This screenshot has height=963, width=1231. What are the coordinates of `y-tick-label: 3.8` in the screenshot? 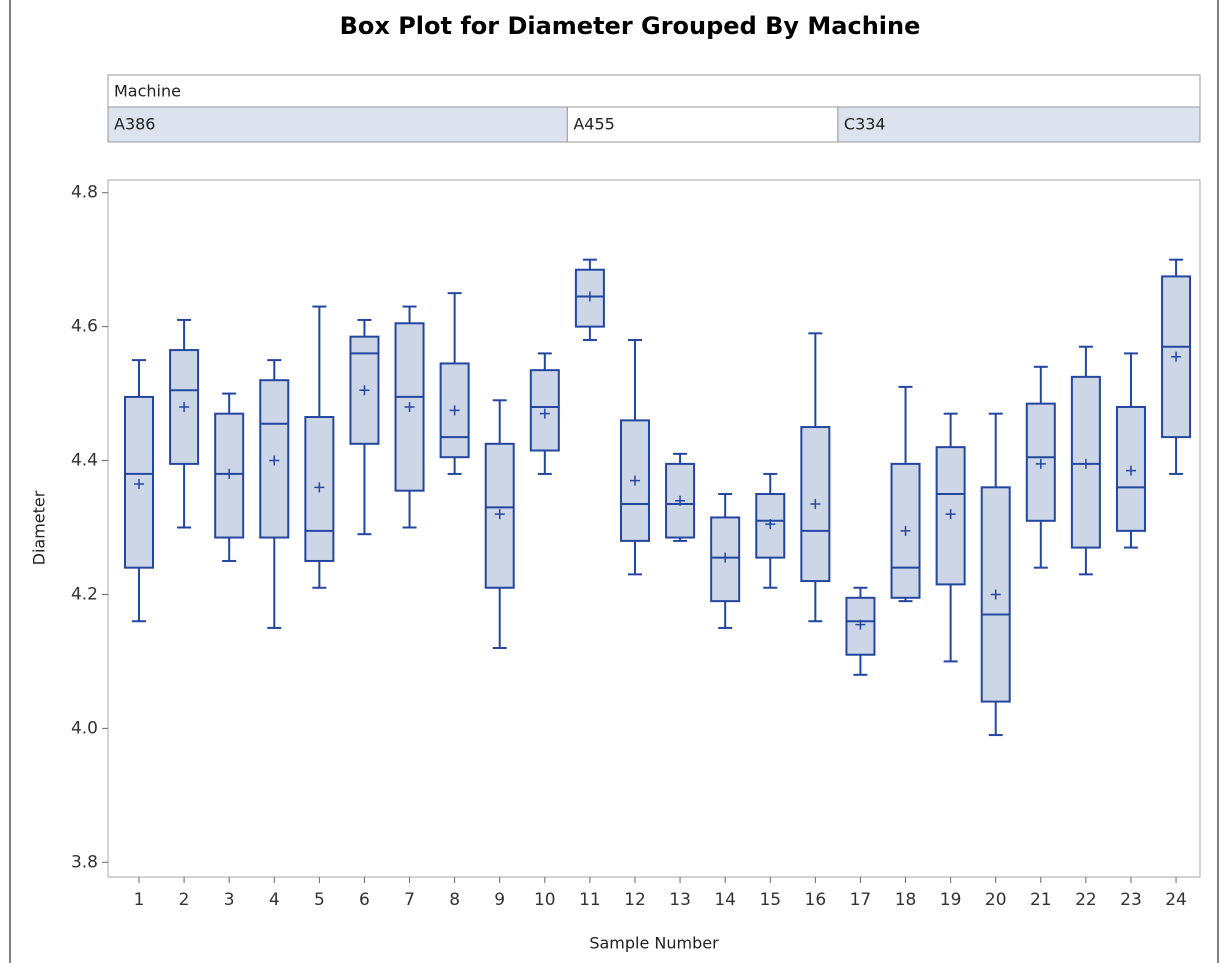 It's located at (84, 862).